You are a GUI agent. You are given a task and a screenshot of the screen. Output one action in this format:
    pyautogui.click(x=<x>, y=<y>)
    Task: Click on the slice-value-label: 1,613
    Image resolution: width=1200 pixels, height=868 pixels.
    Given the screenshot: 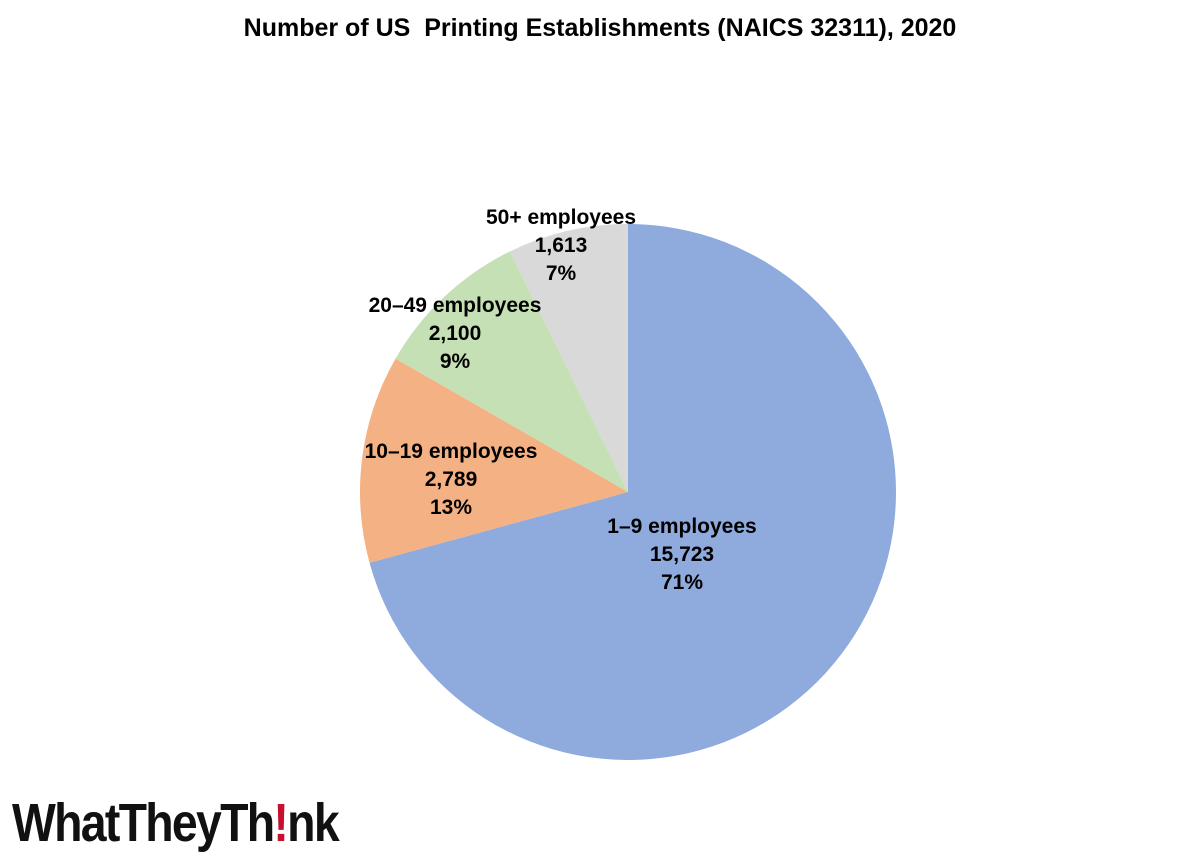 What is the action you would take?
    pyautogui.click(x=561, y=245)
    